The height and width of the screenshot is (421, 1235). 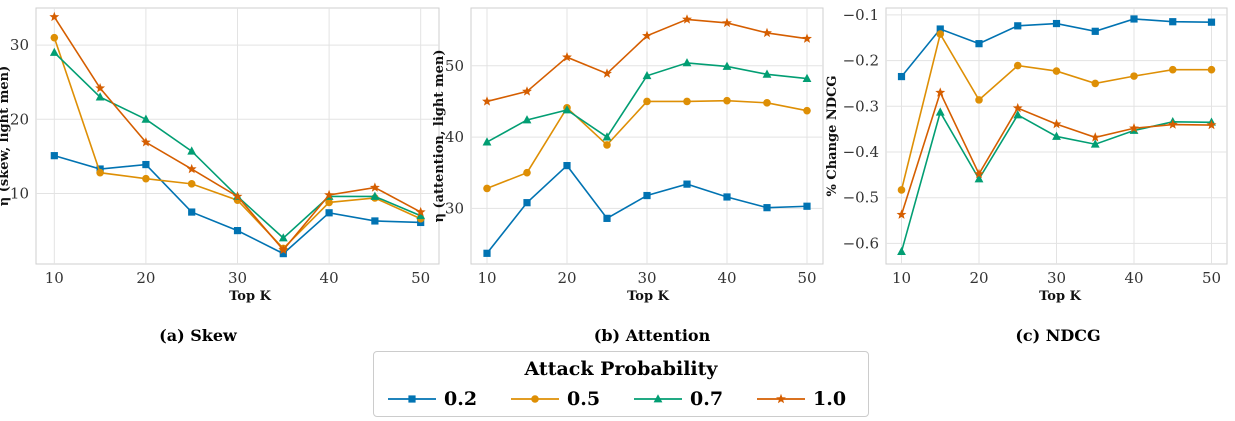 I want to click on y-tick-label: −0.2, so click(x=861, y=61).